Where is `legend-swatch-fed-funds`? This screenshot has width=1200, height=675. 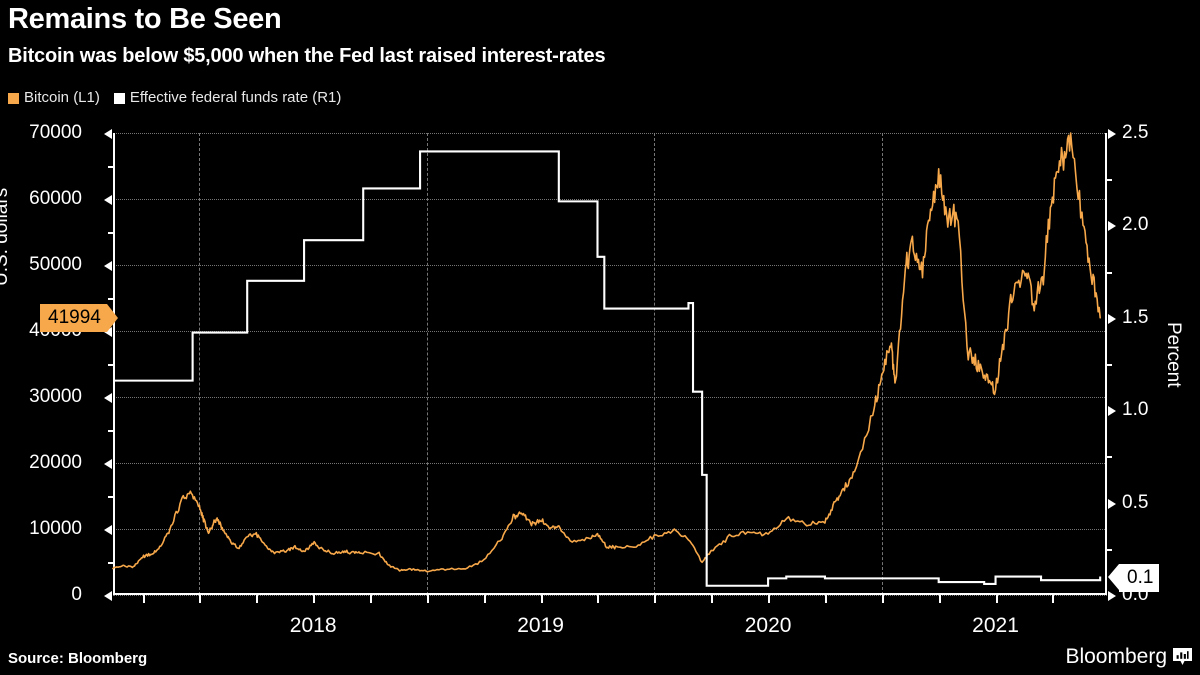
legend-swatch-fed-funds is located at coordinates (119, 98).